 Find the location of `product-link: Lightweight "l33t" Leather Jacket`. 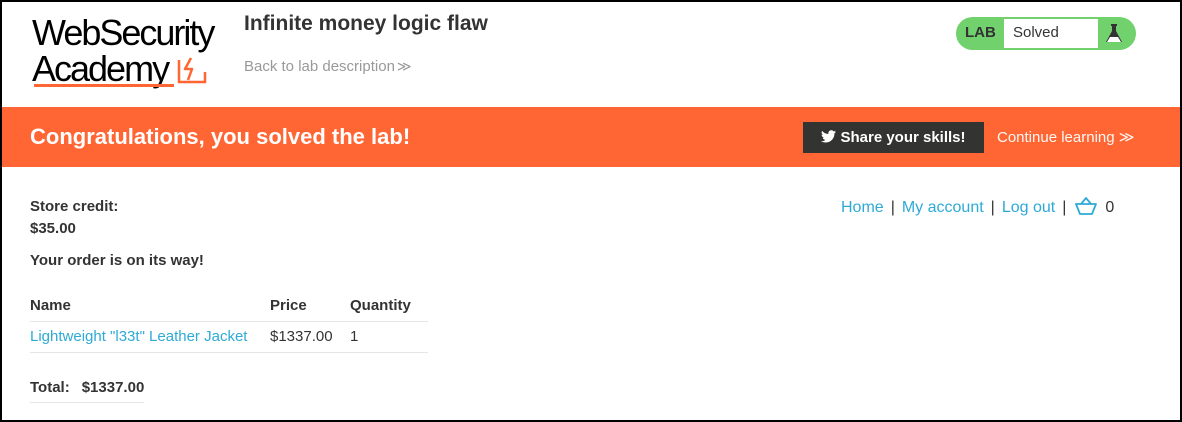

product-link: Lightweight "l33t" Leather Jacket is located at coordinates (139, 336).